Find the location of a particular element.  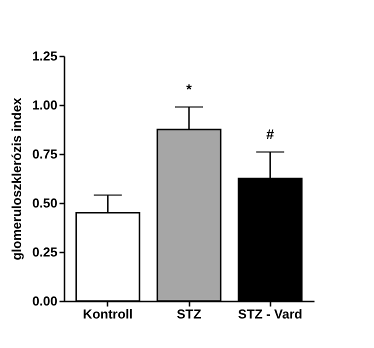

y-tick-label: 0.50 is located at coordinates (45, 203).